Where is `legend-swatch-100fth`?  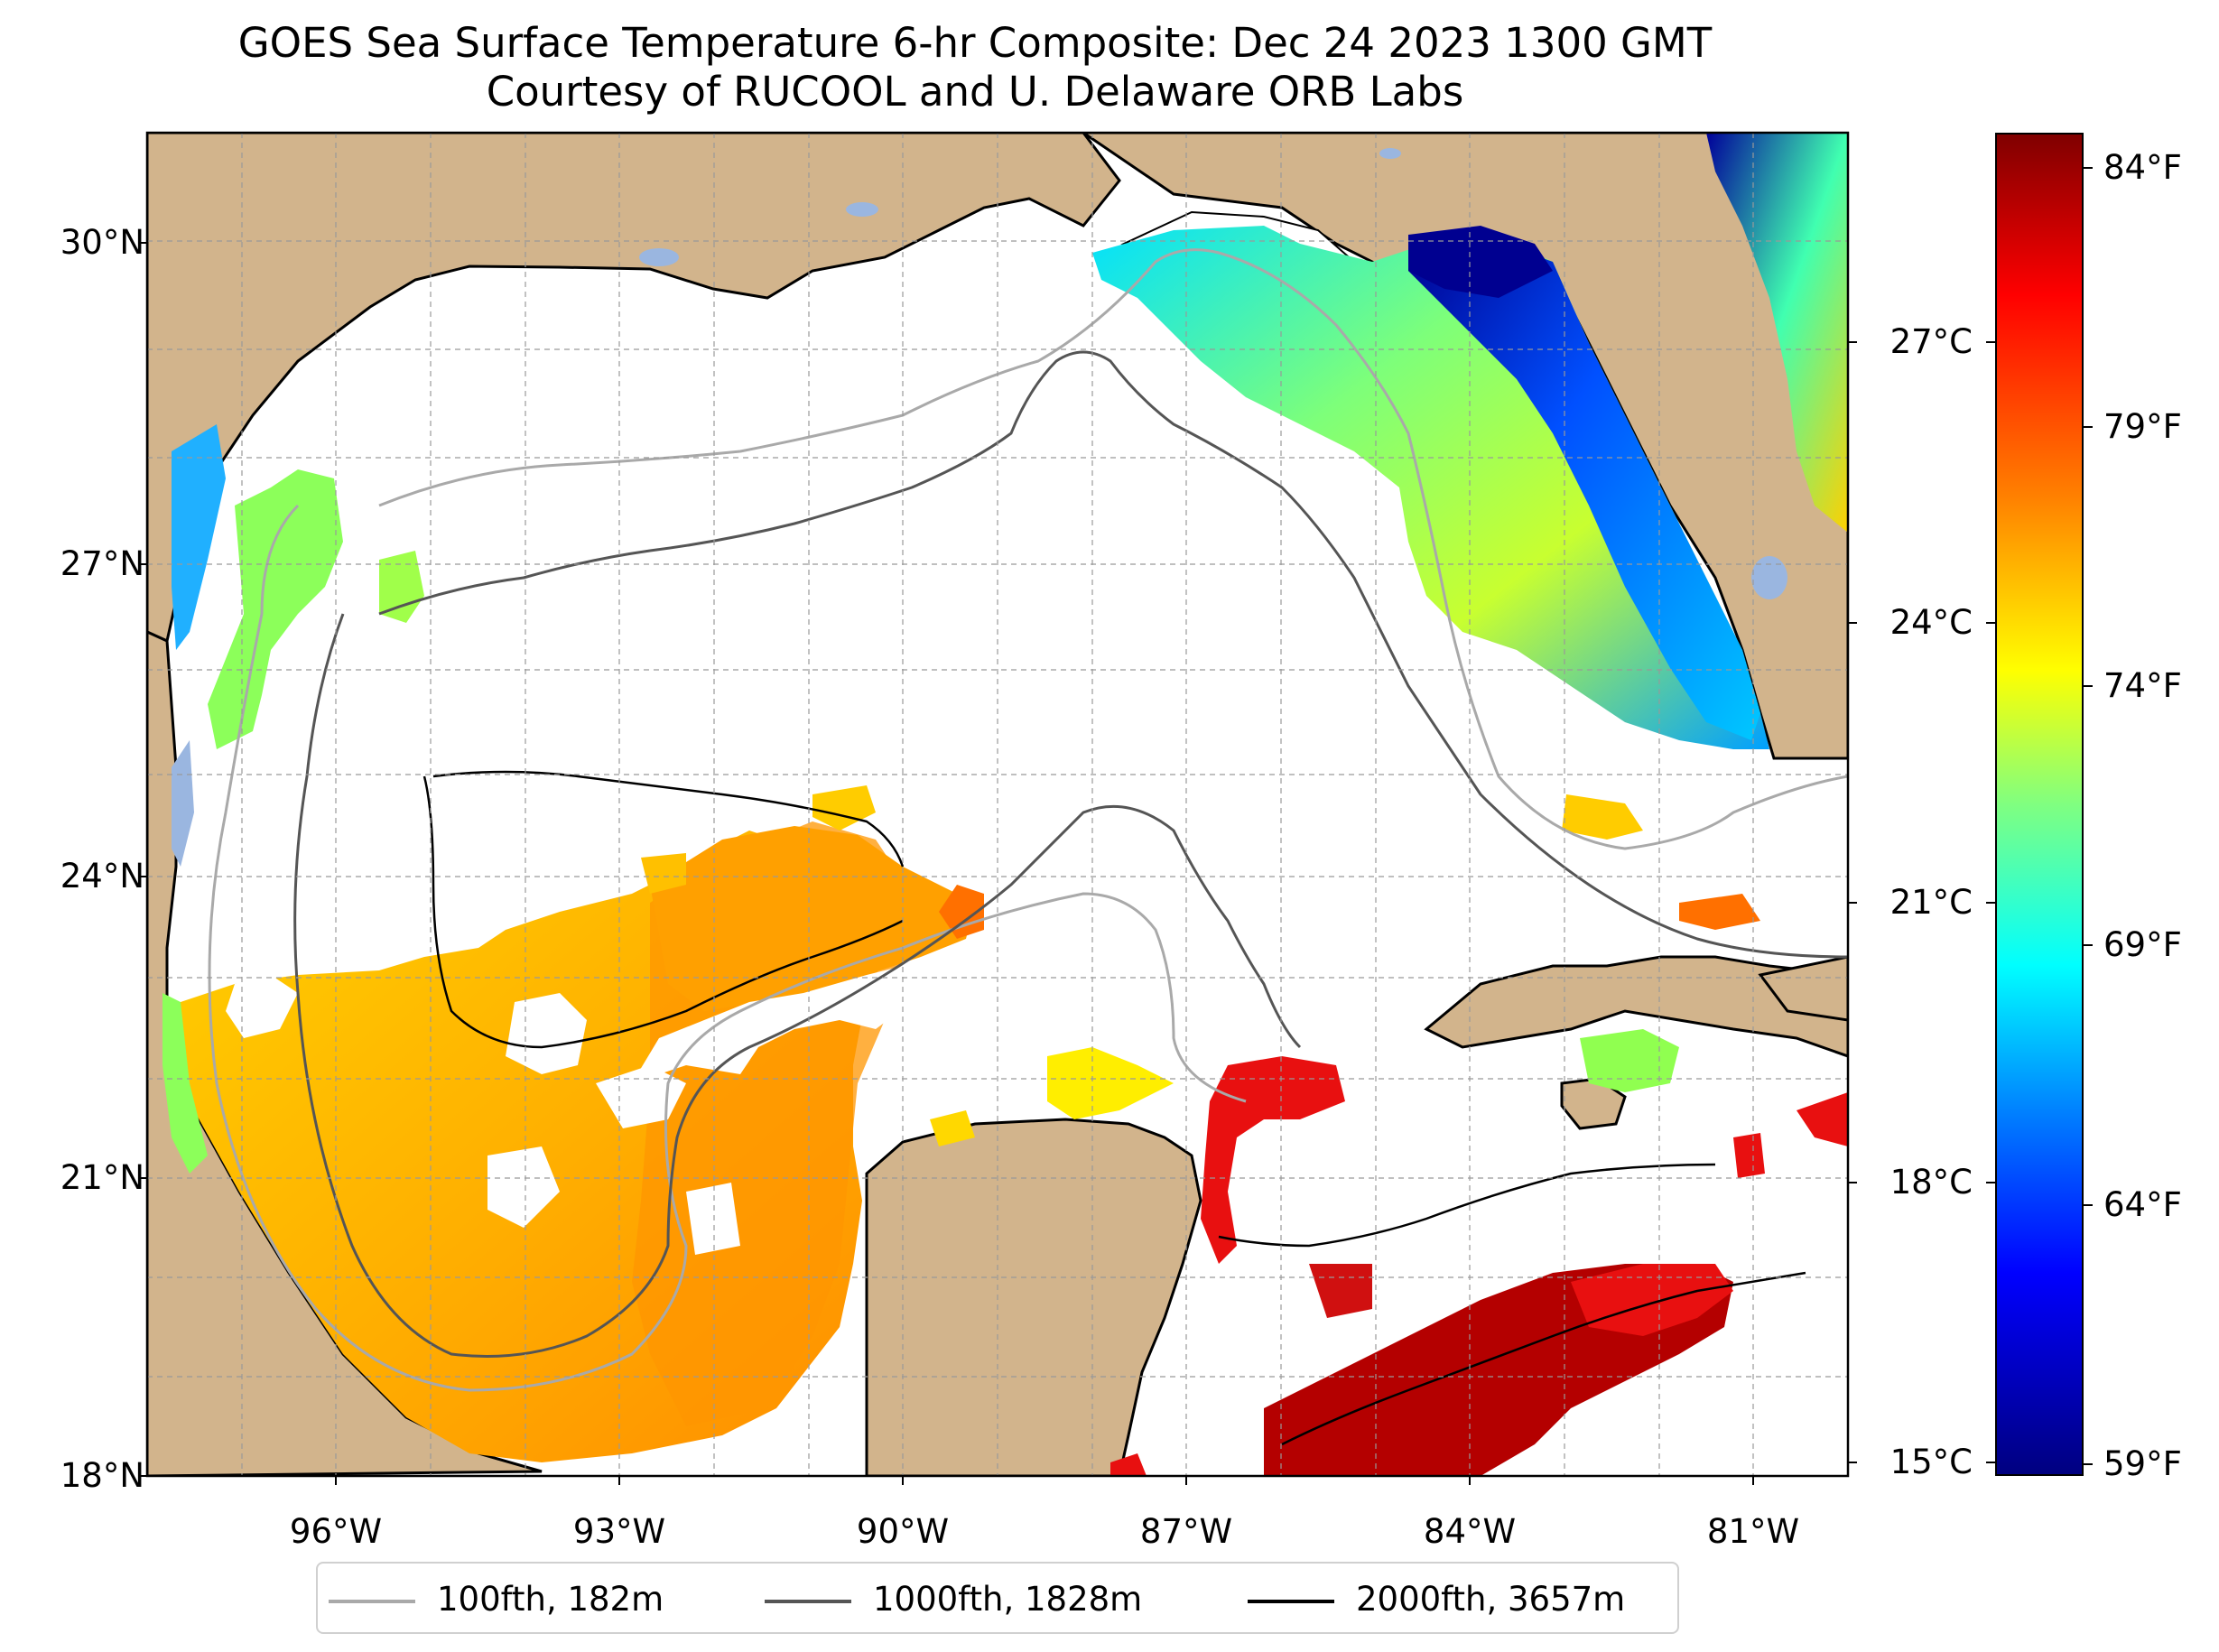 legend-swatch-100fth is located at coordinates (372, 1601).